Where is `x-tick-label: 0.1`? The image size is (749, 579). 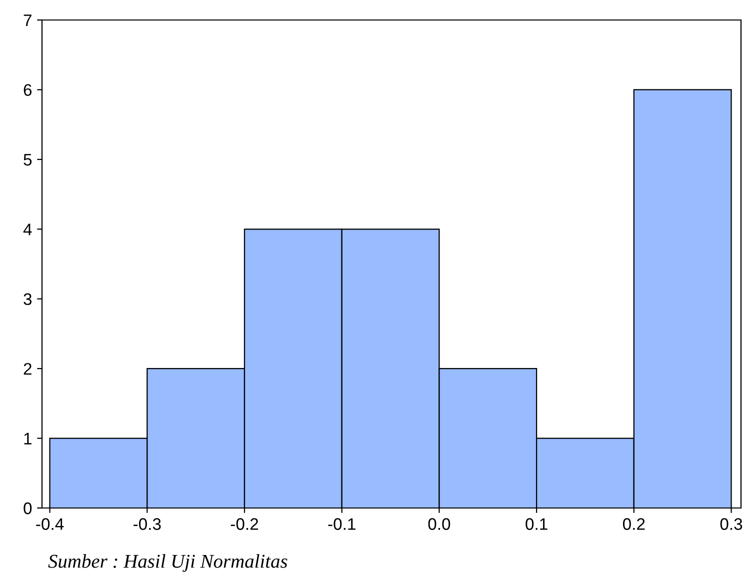
x-tick-label: 0.1 is located at coordinates (537, 524).